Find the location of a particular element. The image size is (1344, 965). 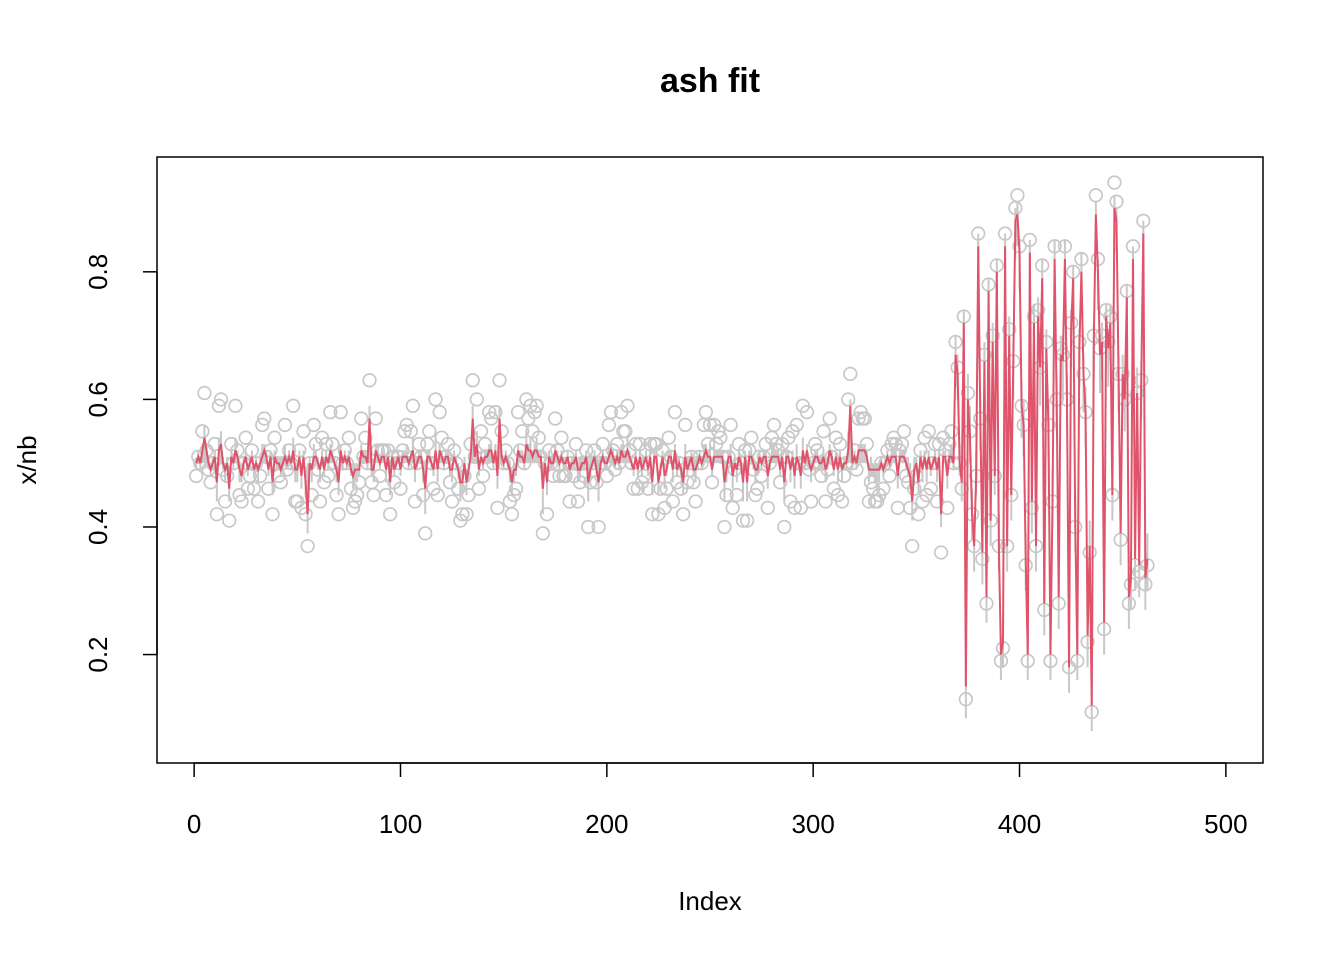

y-tick-label: 0.6 is located at coordinates (98, 399).